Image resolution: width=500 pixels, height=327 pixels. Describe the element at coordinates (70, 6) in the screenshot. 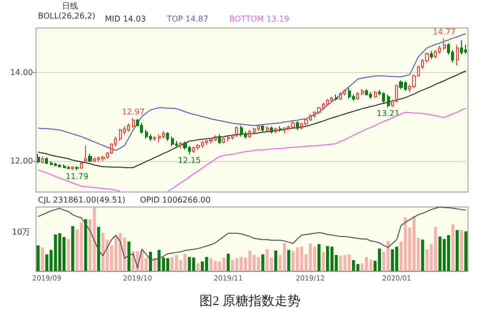

I see `text: 日线` at that location.